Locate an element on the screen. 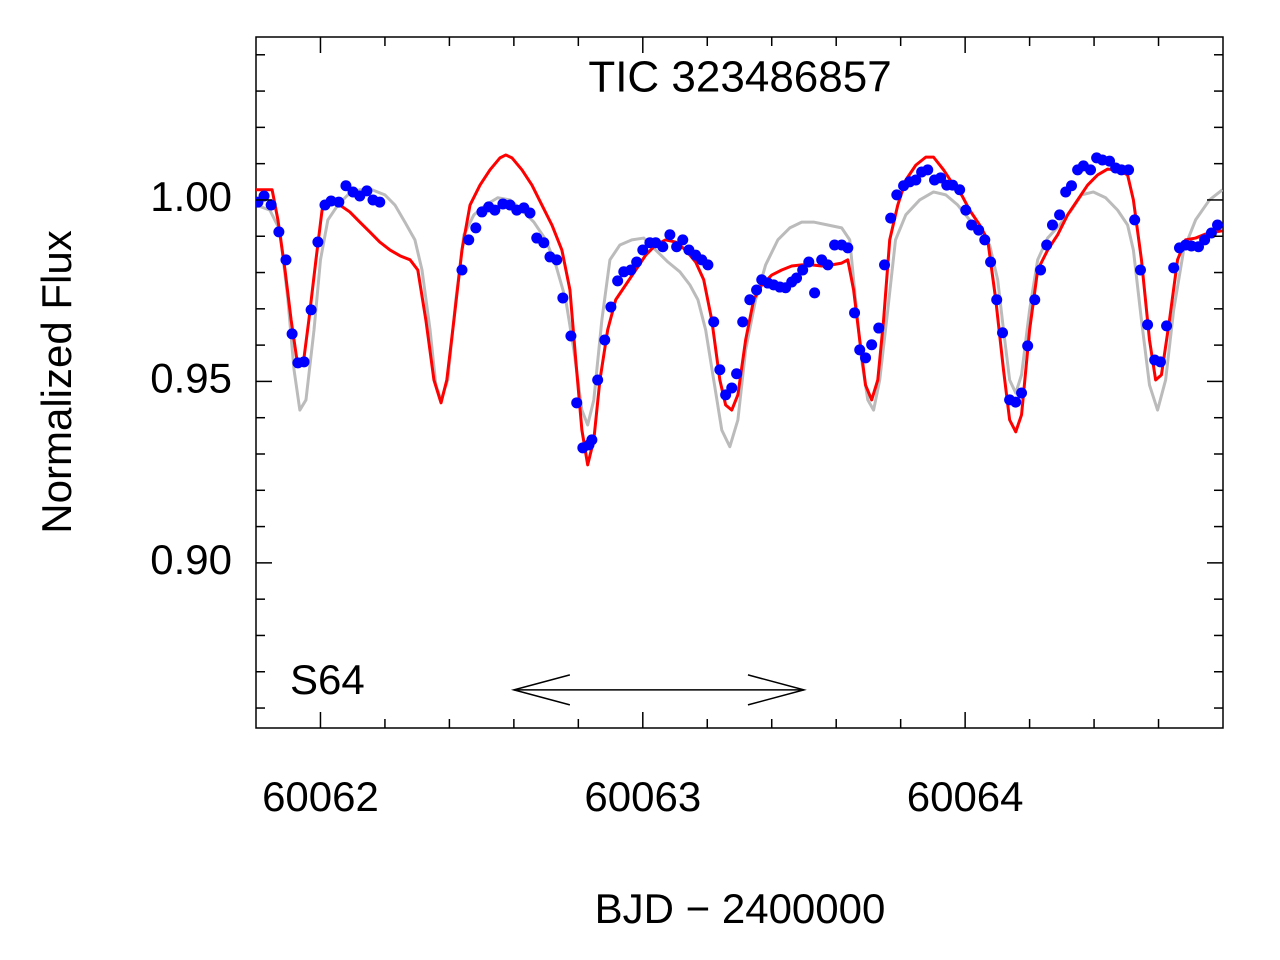 The width and height of the screenshot is (1280, 960). chart-title: TIC 323486857 is located at coordinates (739, 77).